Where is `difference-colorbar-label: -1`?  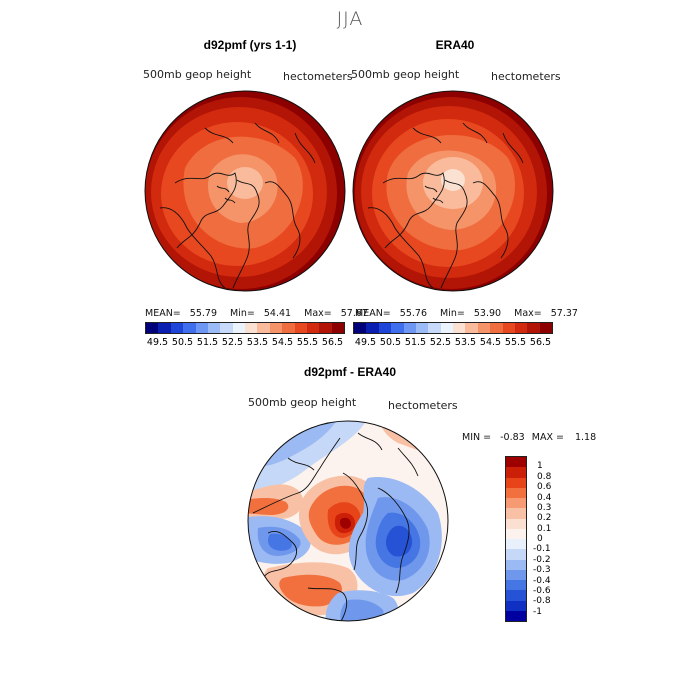 difference-colorbar-label: -1 is located at coordinates (537, 611).